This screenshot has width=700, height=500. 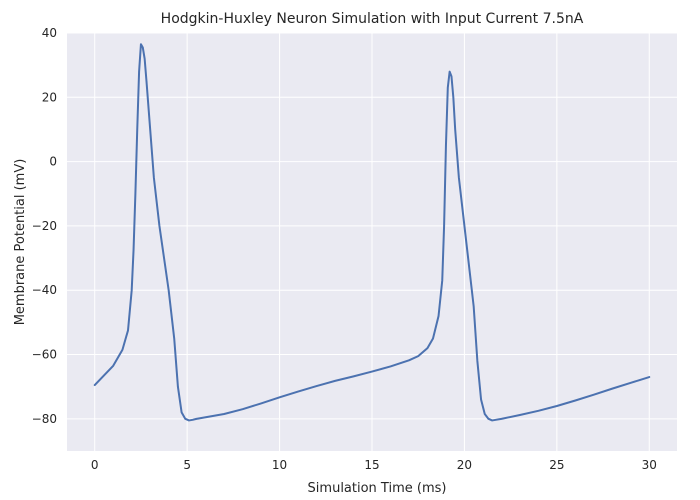 I want to click on y-tick-label: 0, so click(x=53, y=162).